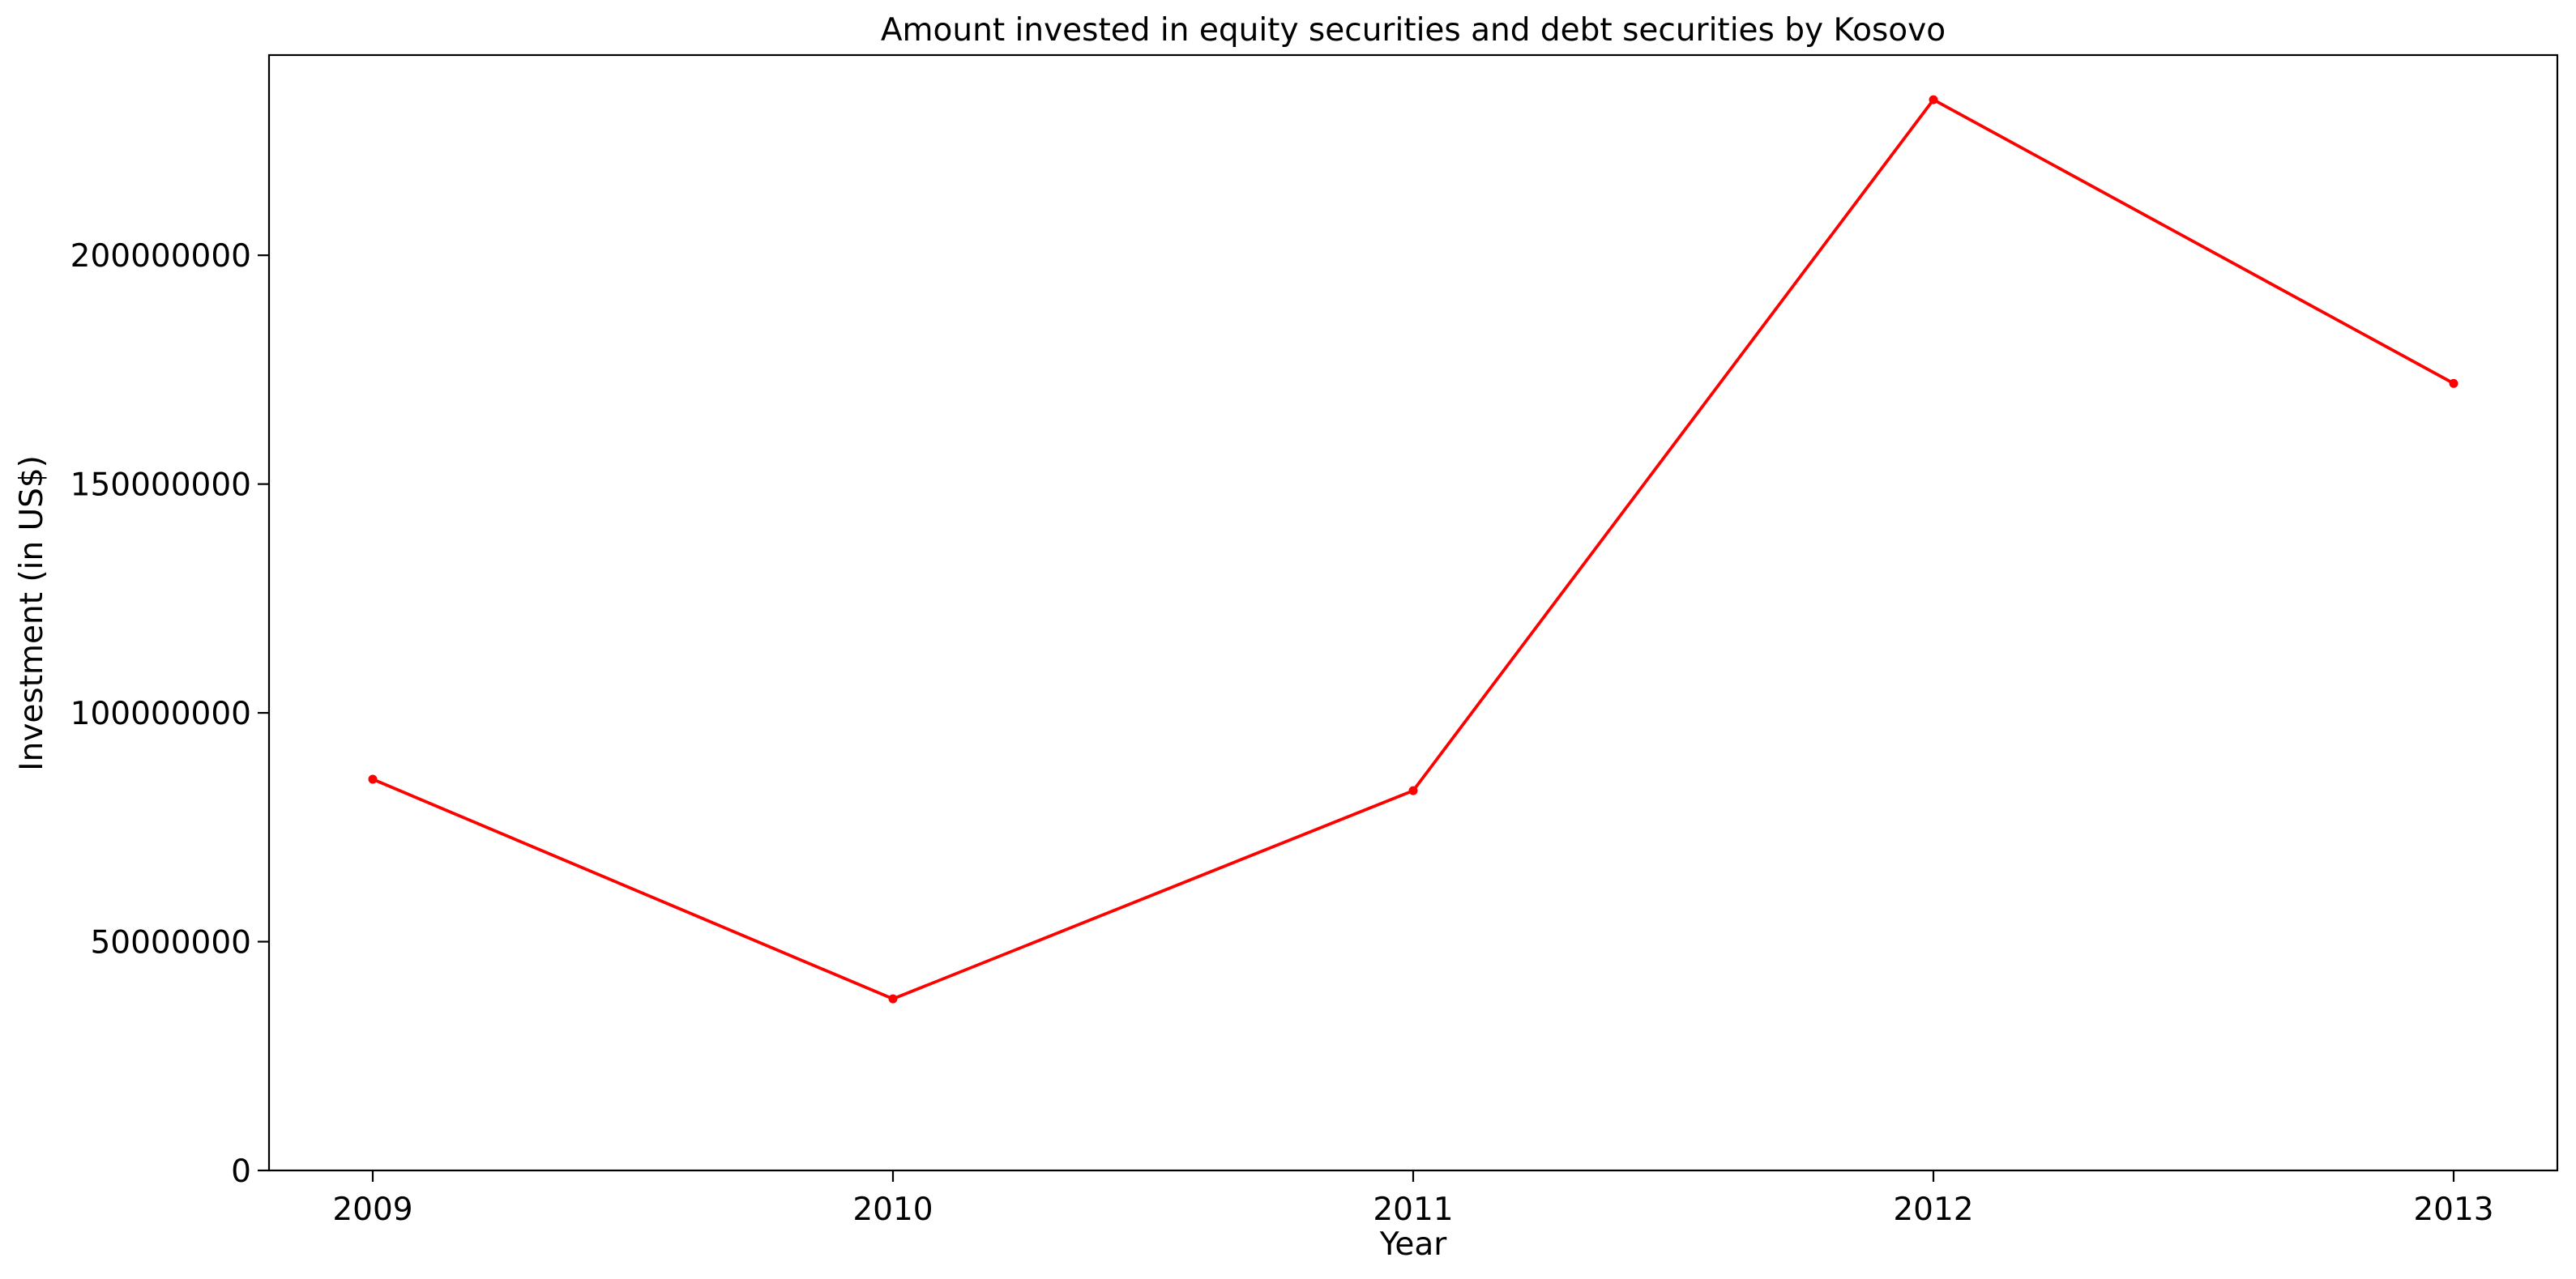 The image size is (2576, 1279). What do you see at coordinates (1933, 99) in the screenshot?
I see `data-point-2012` at bounding box center [1933, 99].